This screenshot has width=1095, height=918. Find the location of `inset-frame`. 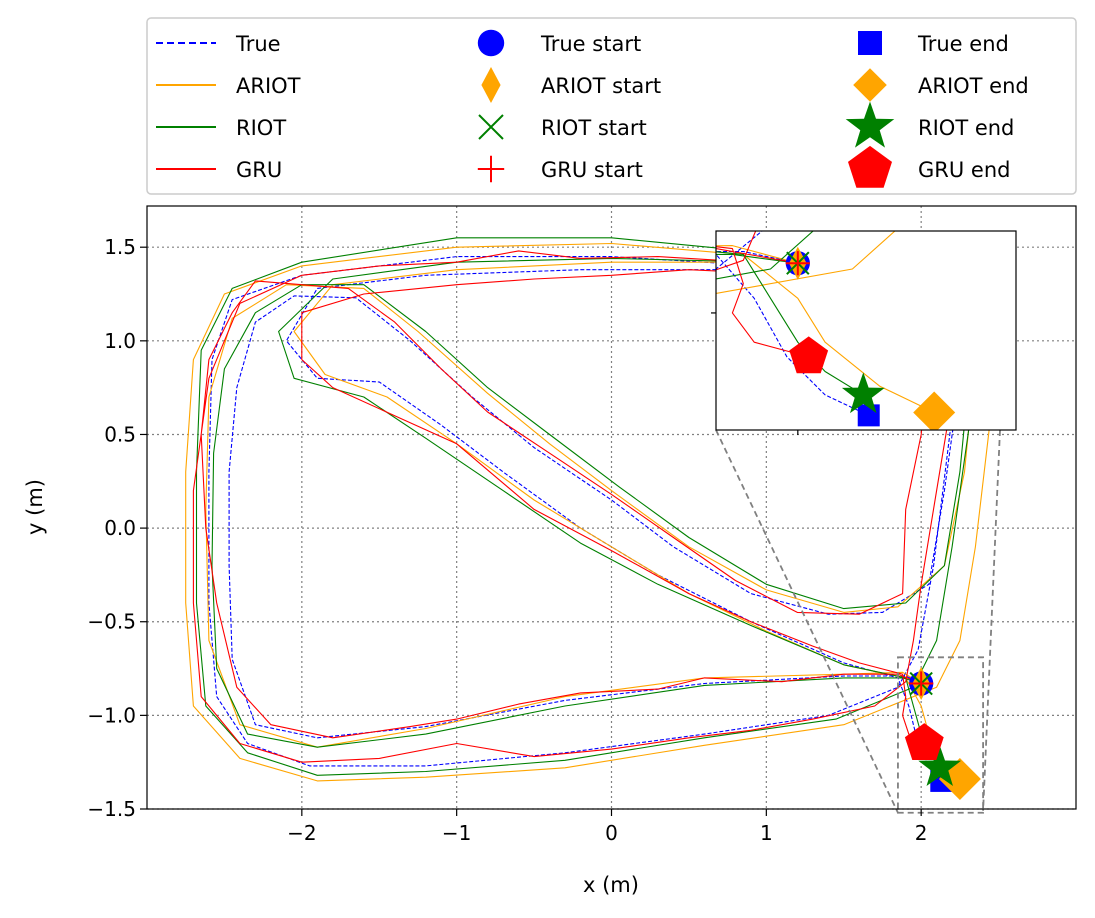

inset-frame is located at coordinates (866, 330).